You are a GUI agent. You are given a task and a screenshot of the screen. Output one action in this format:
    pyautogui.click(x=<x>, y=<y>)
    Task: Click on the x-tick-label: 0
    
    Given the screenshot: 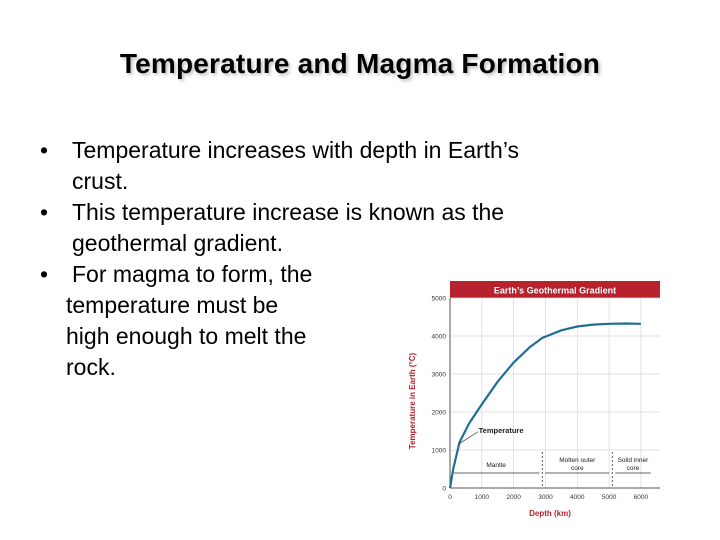 What is the action you would take?
    pyautogui.click(x=450, y=497)
    